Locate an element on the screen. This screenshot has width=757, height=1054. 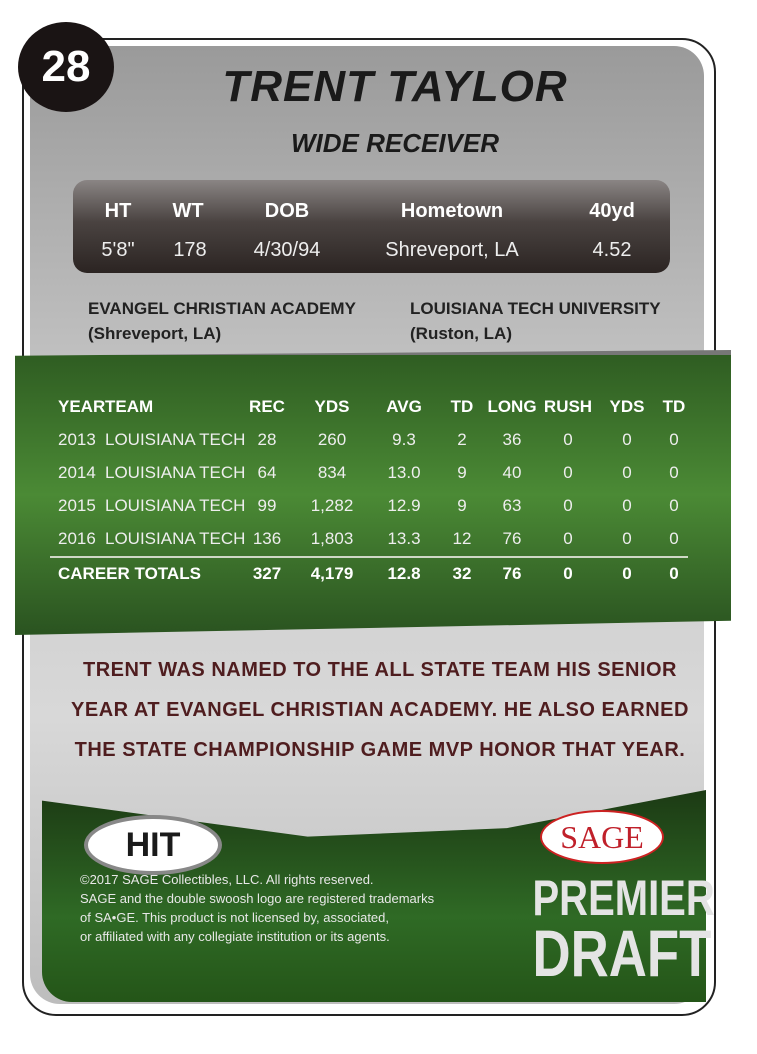
player-name: TRENT TAYLOR is located at coordinates (395, 86).